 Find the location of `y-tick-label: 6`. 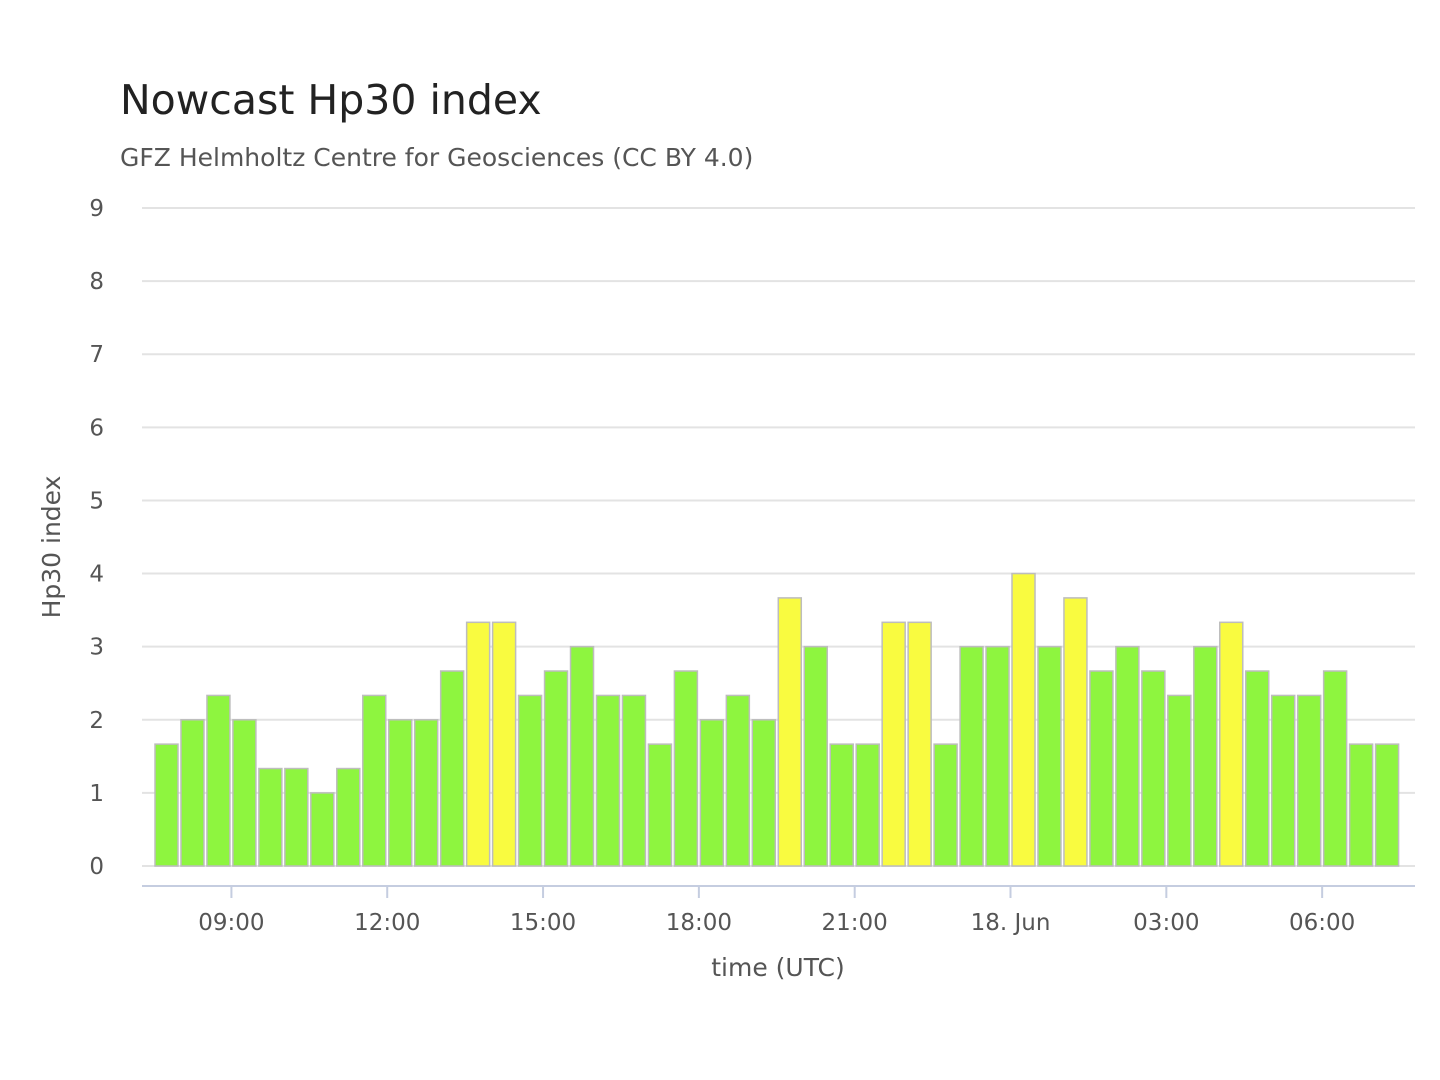

y-tick-label: 6 is located at coordinates (96, 428).